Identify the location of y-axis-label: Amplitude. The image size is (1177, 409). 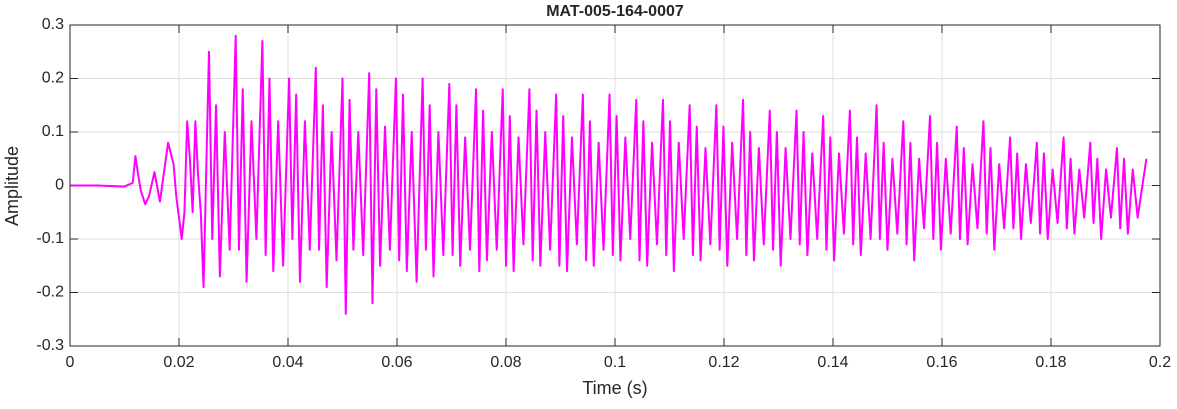
(12, 186).